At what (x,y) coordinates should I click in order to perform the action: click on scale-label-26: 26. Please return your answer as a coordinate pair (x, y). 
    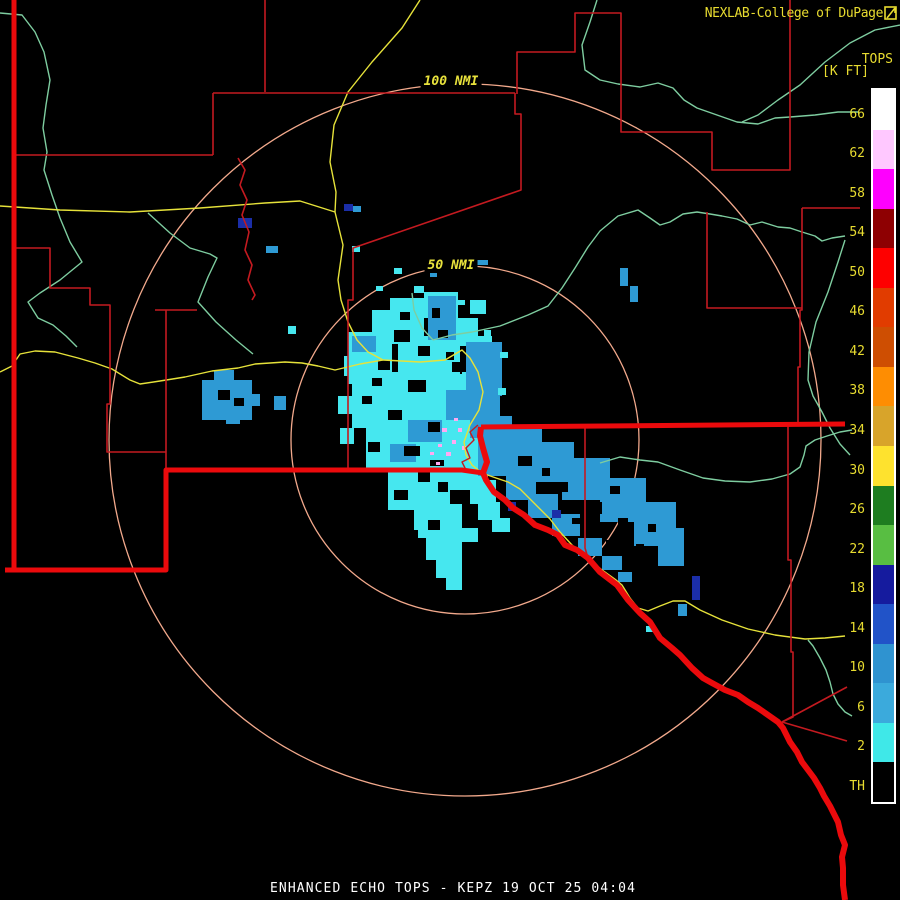
    Looking at the image, I should click on (857, 510).